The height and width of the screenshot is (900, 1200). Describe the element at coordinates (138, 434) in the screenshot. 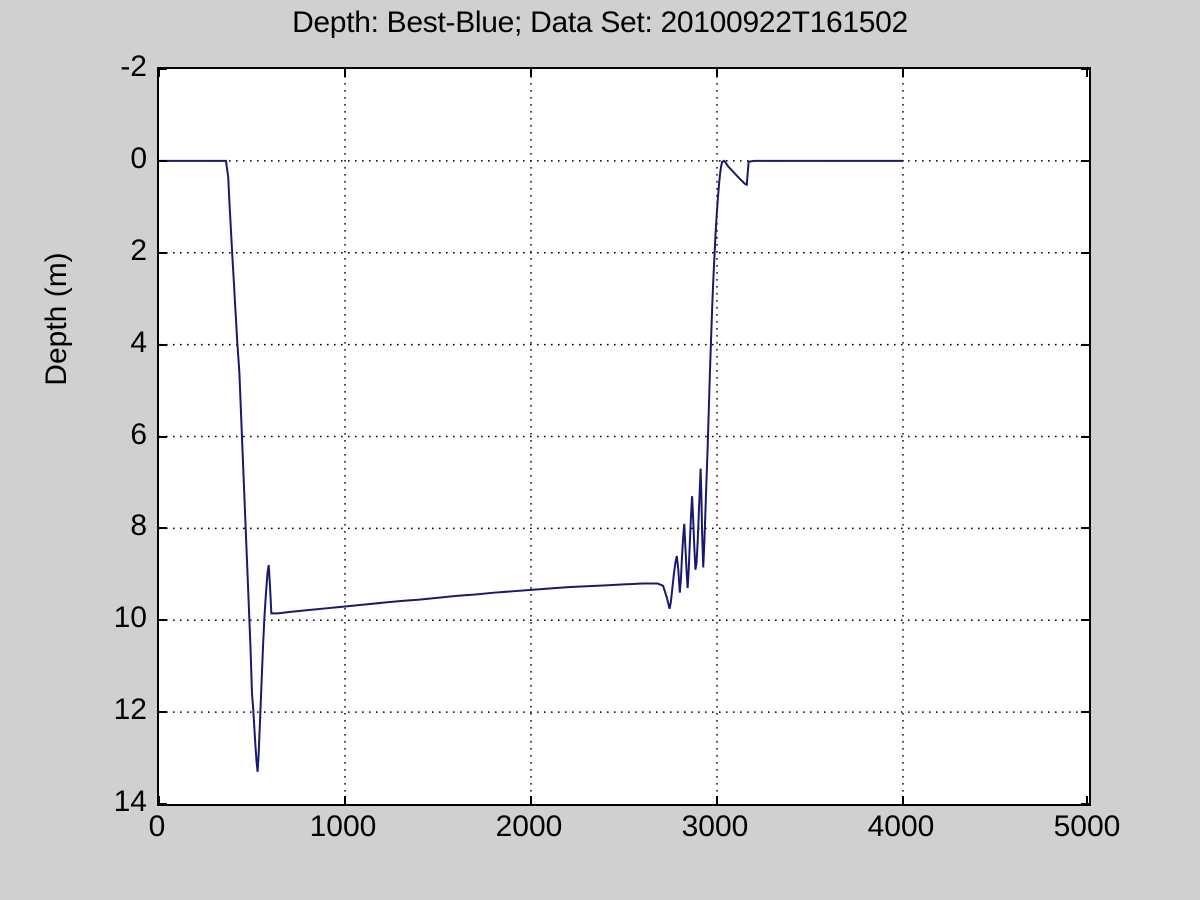

I see `y-tick-label: 6` at that location.